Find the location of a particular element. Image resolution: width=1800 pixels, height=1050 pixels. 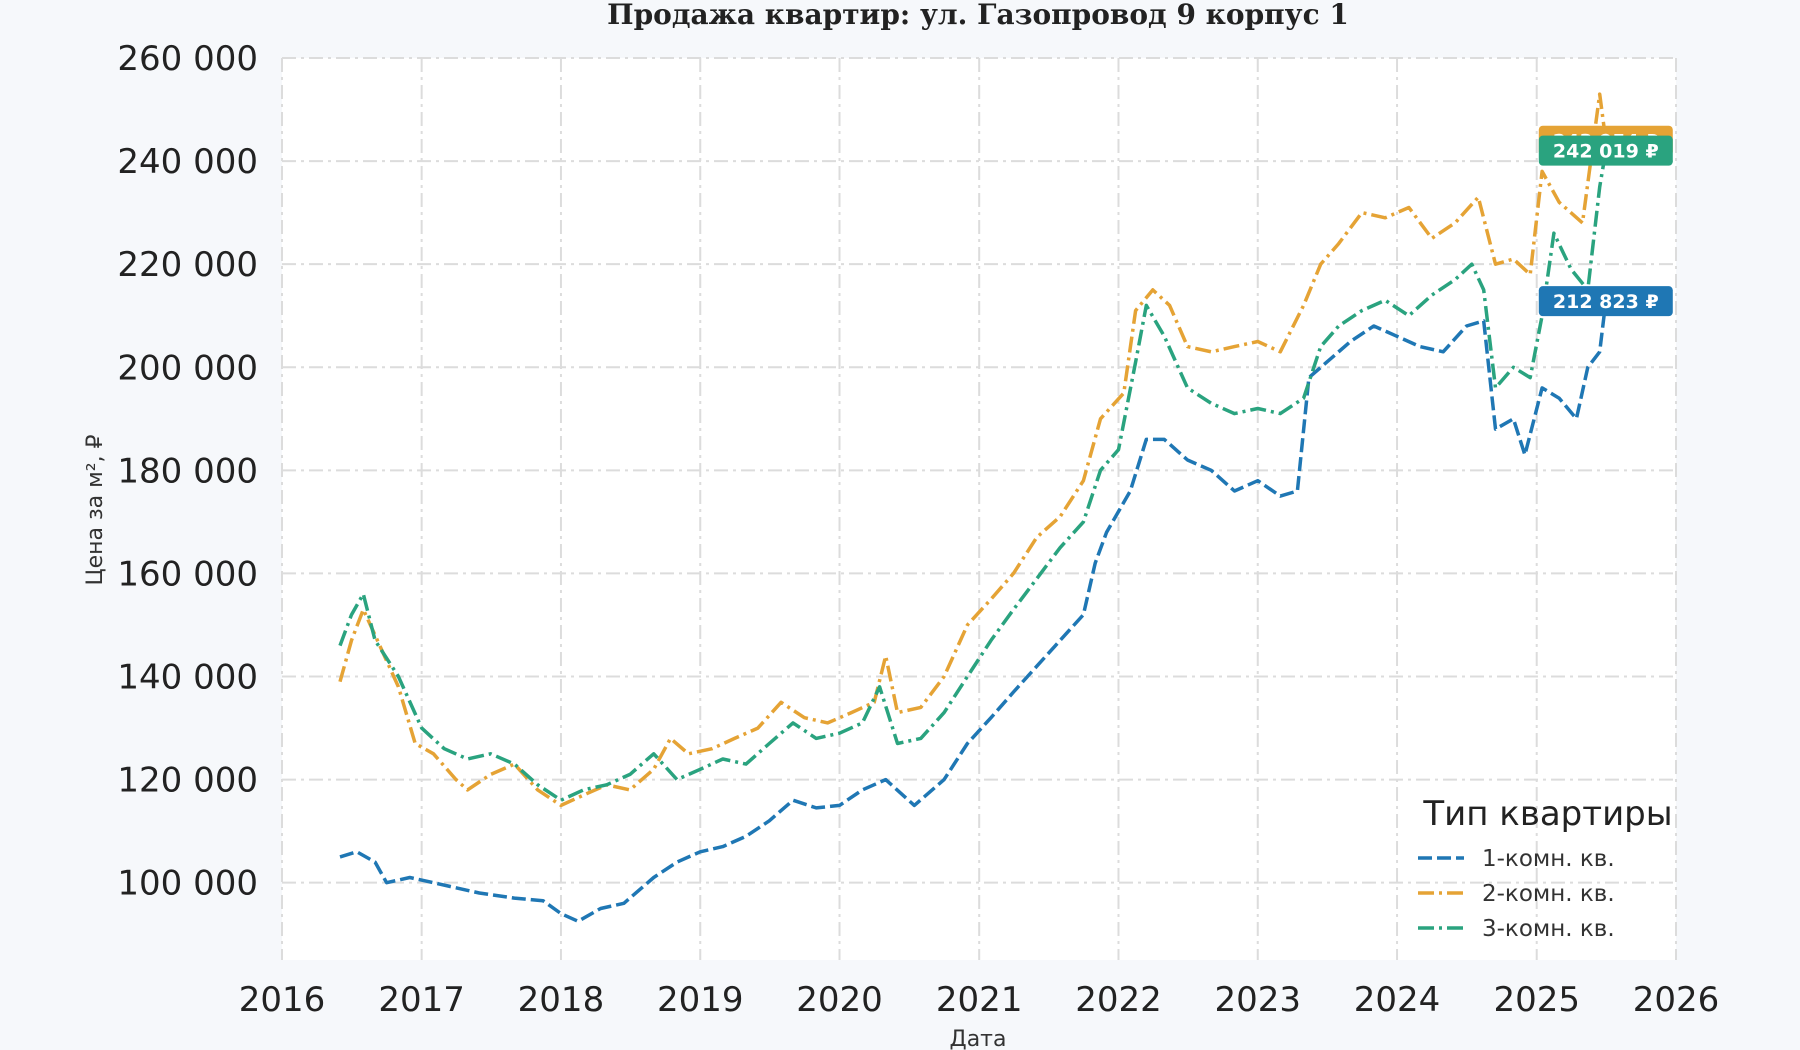

x-axis-label: Дата is located at coordinates (978, 1038).